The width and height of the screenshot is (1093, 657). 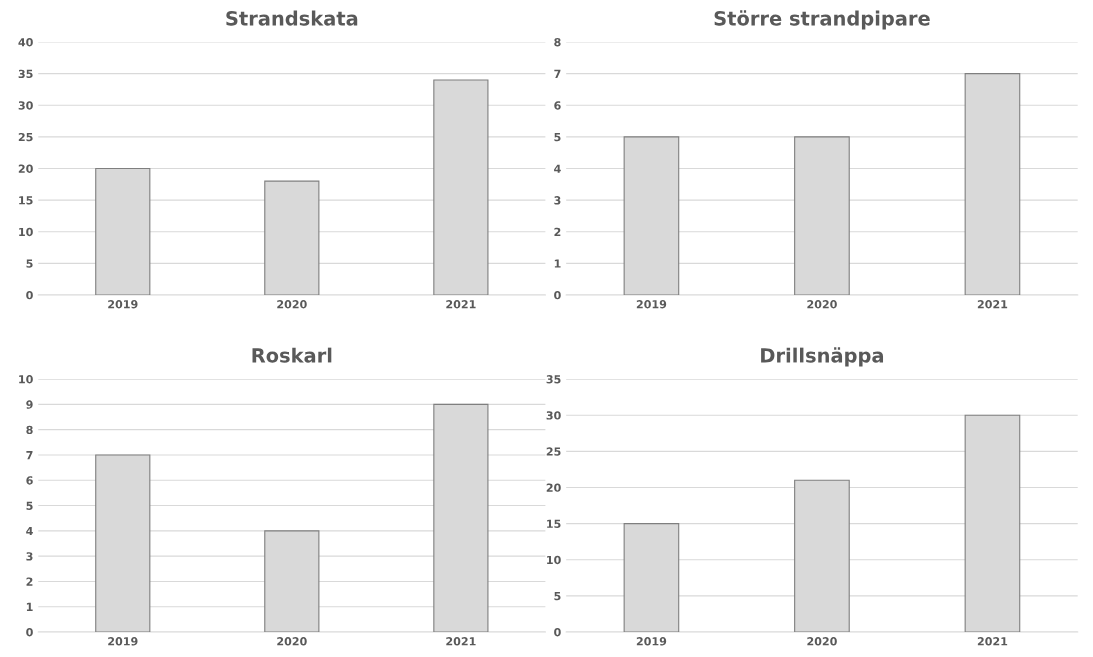 What do you see at coordinates (292, 18) in the screenshot?
I see `chart-title: Strandskata` at bounding box center [292, 18].